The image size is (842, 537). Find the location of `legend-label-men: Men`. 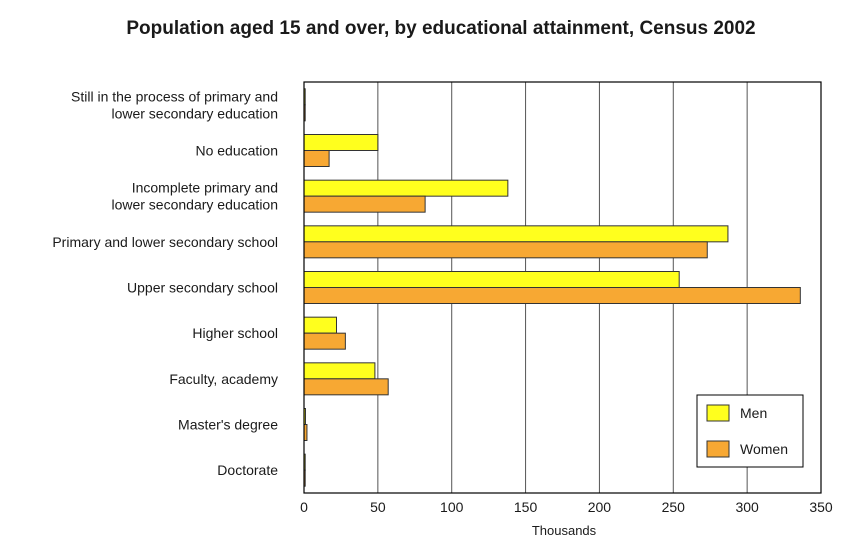

legend-label-men: Men is located at coordinates (753, 413).